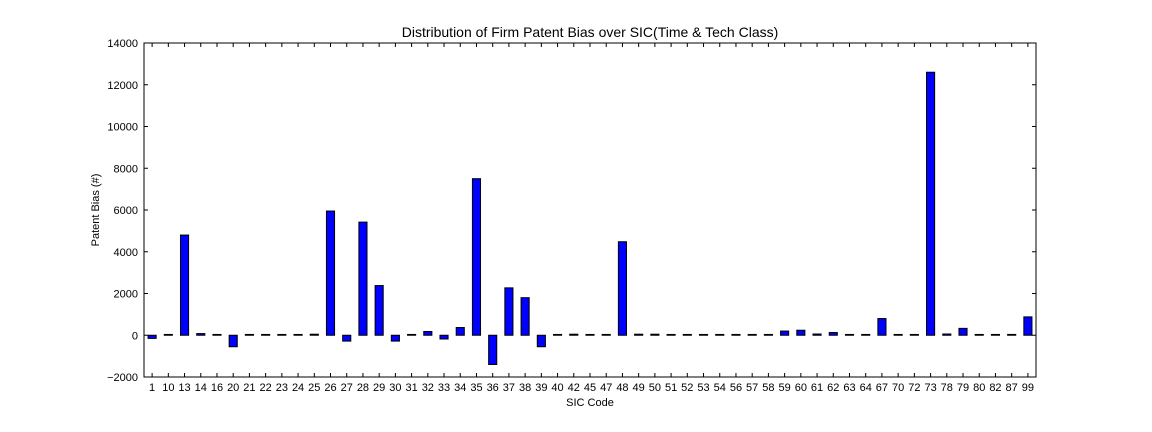  Describe the element at coordinates (509, 388) in the screenshot. I see `x-tick-label: 37` at that location.